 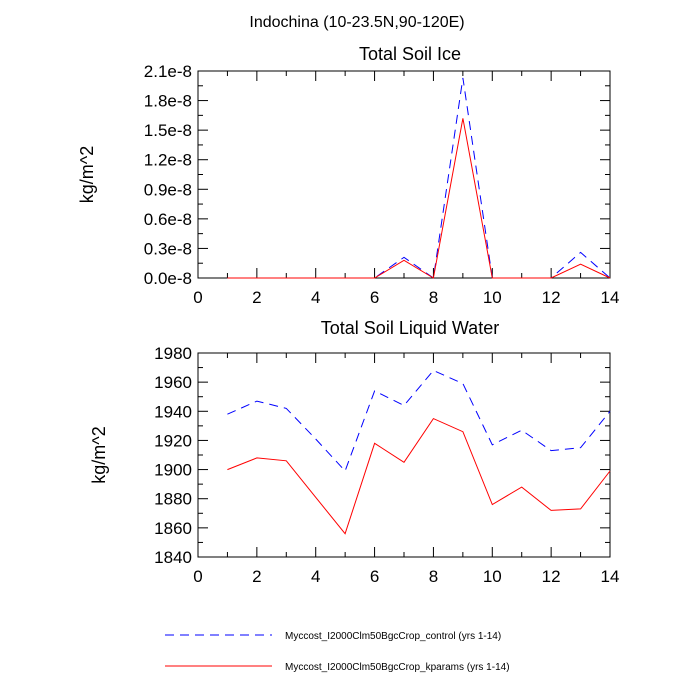 I want to click on y-tick-label: 1960, so click(x=173, y=382).